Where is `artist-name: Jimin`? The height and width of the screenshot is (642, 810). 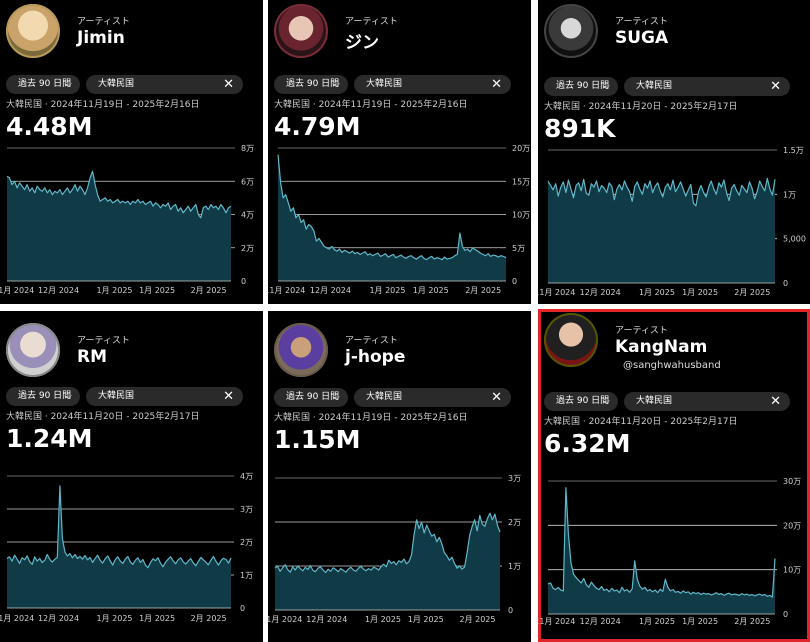
artist-name: Jimin is located at coordinates (101, 38).